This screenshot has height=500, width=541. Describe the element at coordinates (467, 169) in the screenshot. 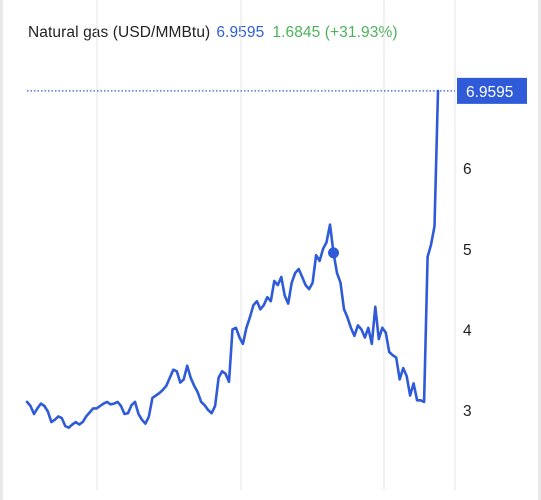

I see `y-tick-label-6: 6` at that location.